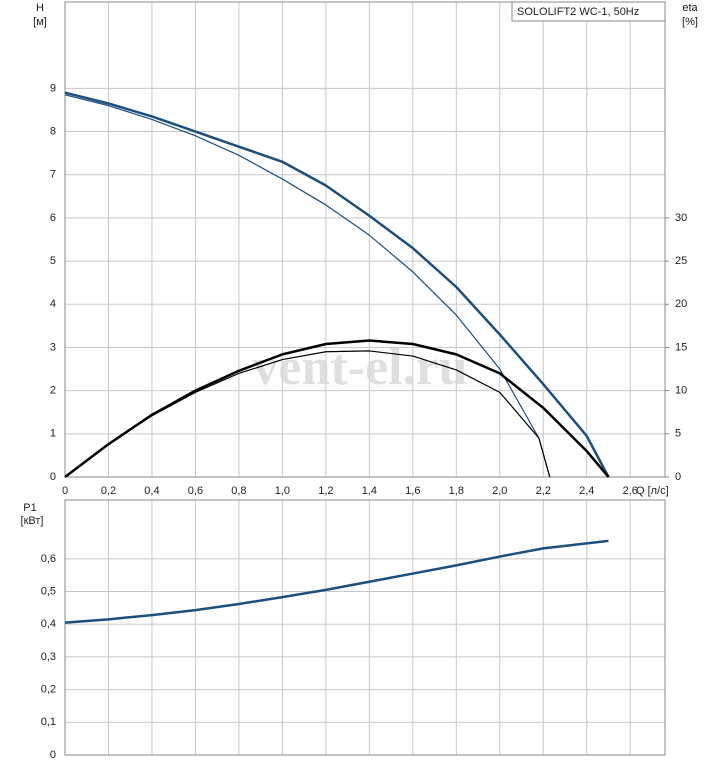 Image resolution: width=718 pixels, height=764 pixels. What do you see at coordinates (282, 491) in the screenshot?
I see `x-tick-label: 1,0` at bounding box center [282, 491].